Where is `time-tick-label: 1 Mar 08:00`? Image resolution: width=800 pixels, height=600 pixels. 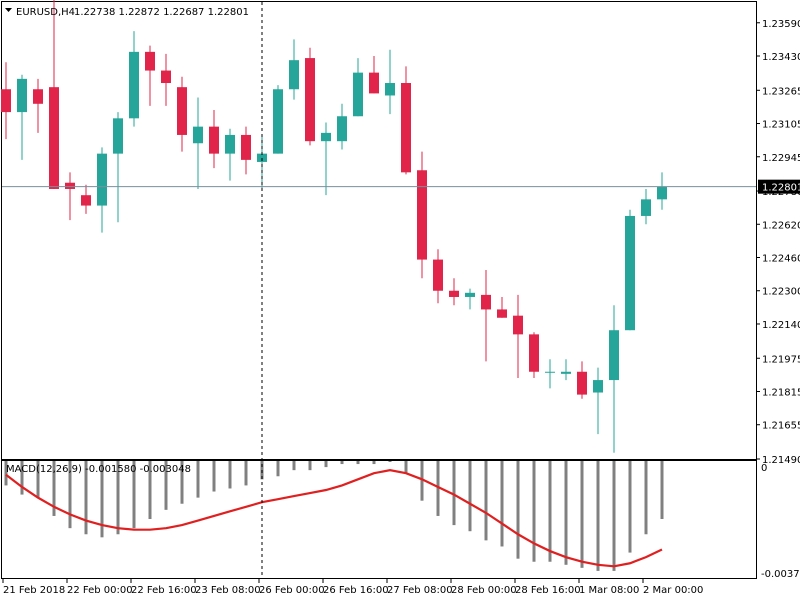 time-tick-label: 1 Mar 08:00 is located at coordinates (609, 590).